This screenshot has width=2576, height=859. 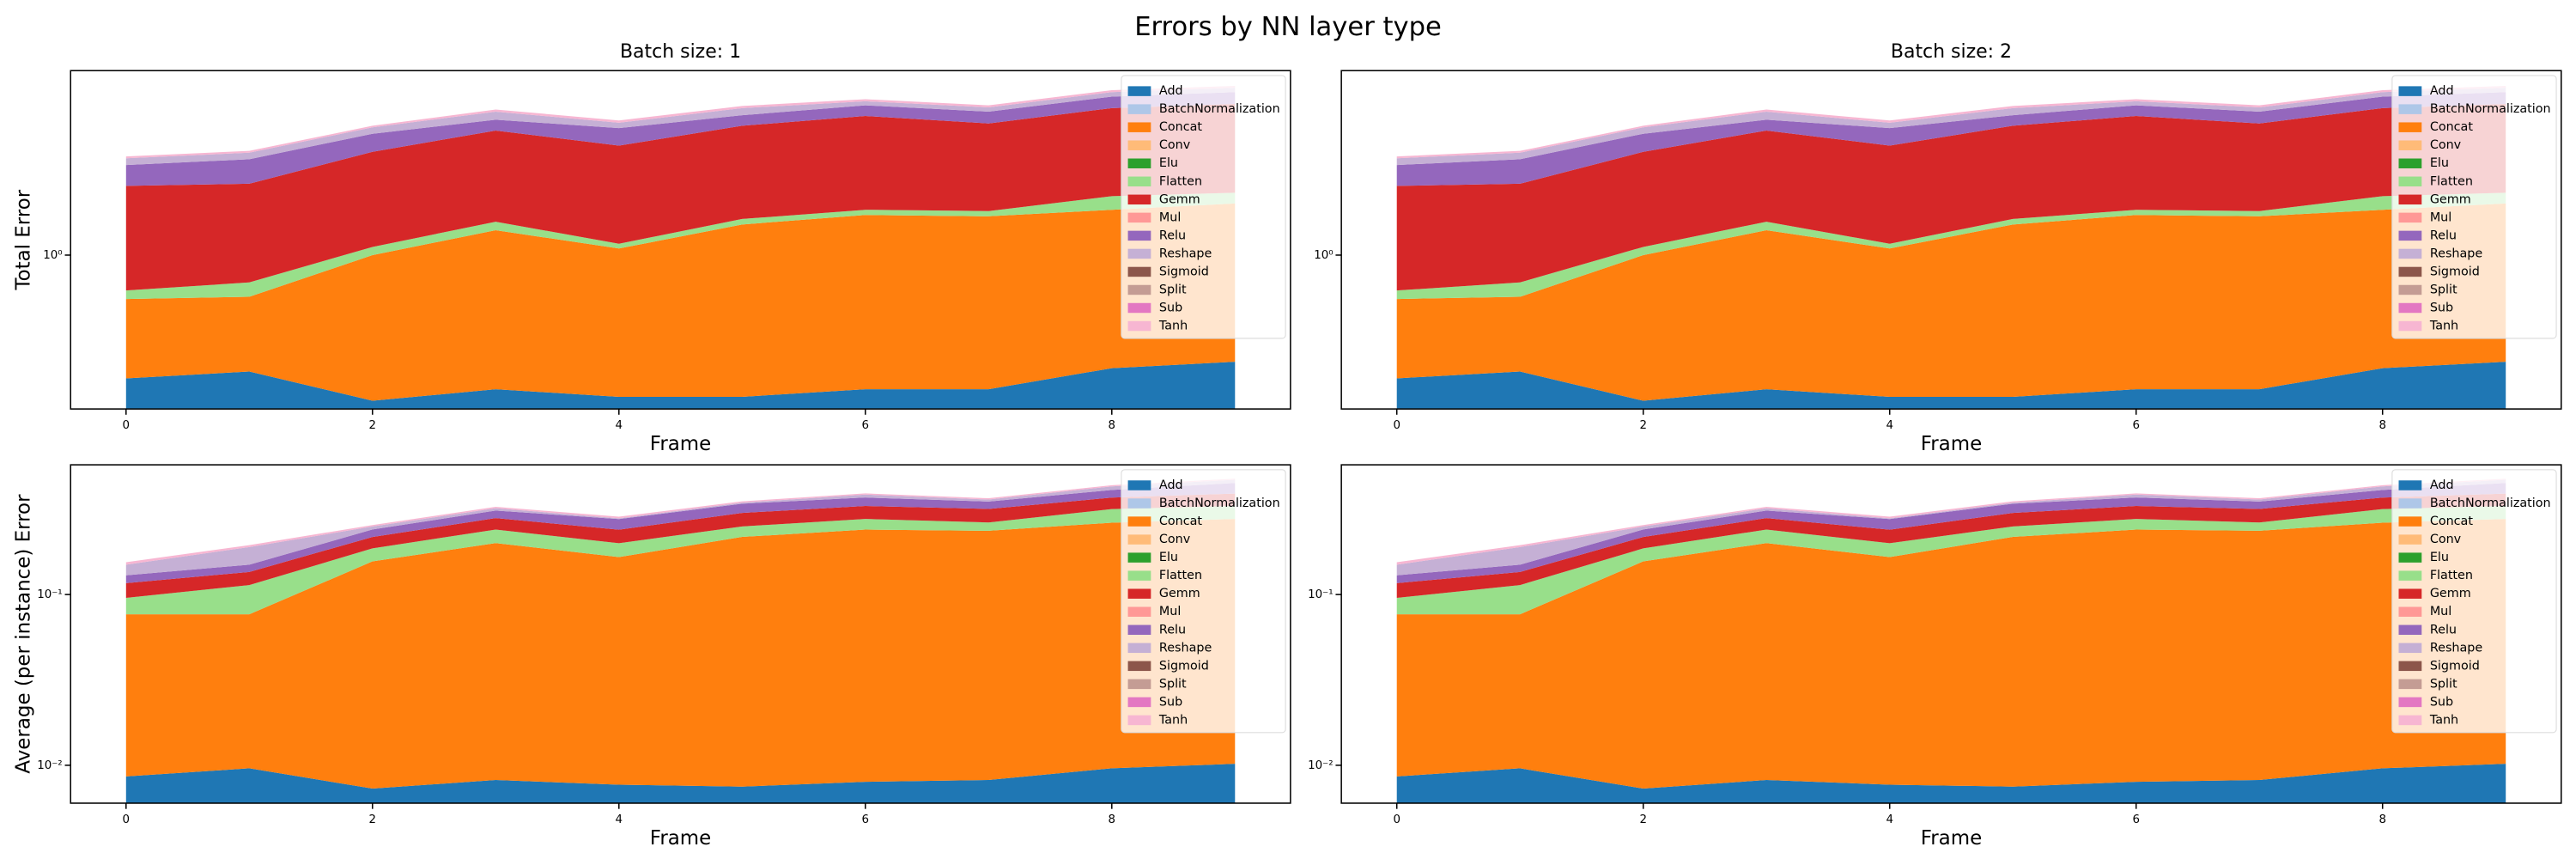 What do you see at coordinates (52, 255) in the screenshot?
I see `y-tick-label: 10⁰` at bounding box center [52, 255].